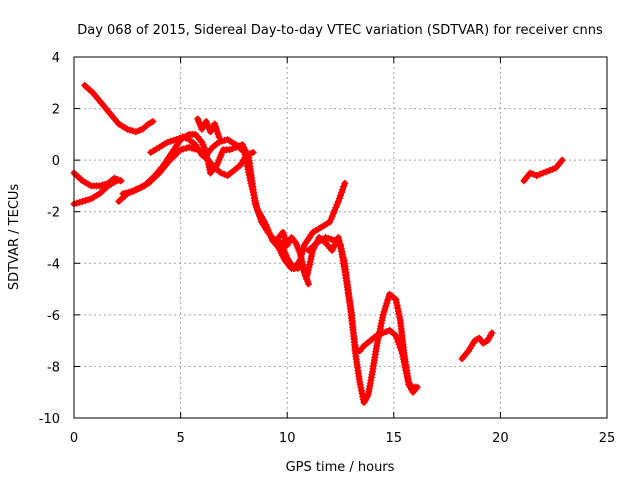 The width and height of the screenshot is (640, 480). Describe the element at coordinates (56, 58) in the screenshot. I see `y-tick-label: 4` at that location.